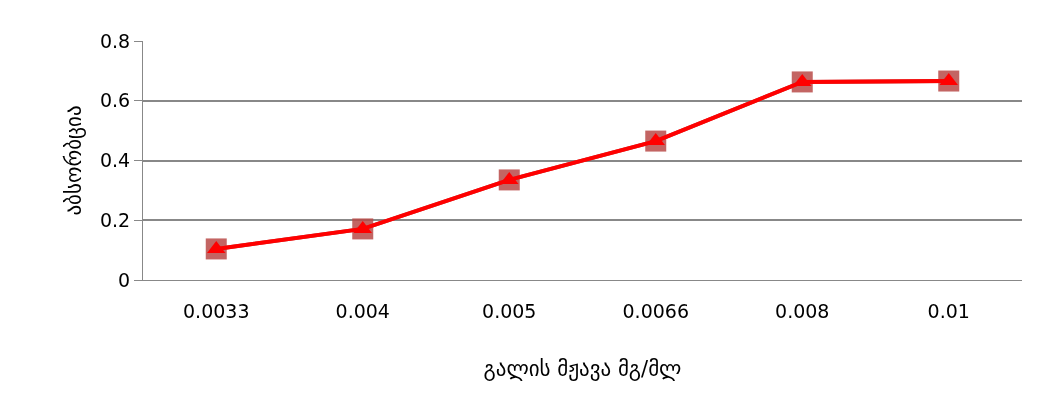 The height and width of the screenshot is (401, 1039). Describe the element at coordinates (115, 40) in the screenshot. I see `y-tick-label: 0.8` at that location.